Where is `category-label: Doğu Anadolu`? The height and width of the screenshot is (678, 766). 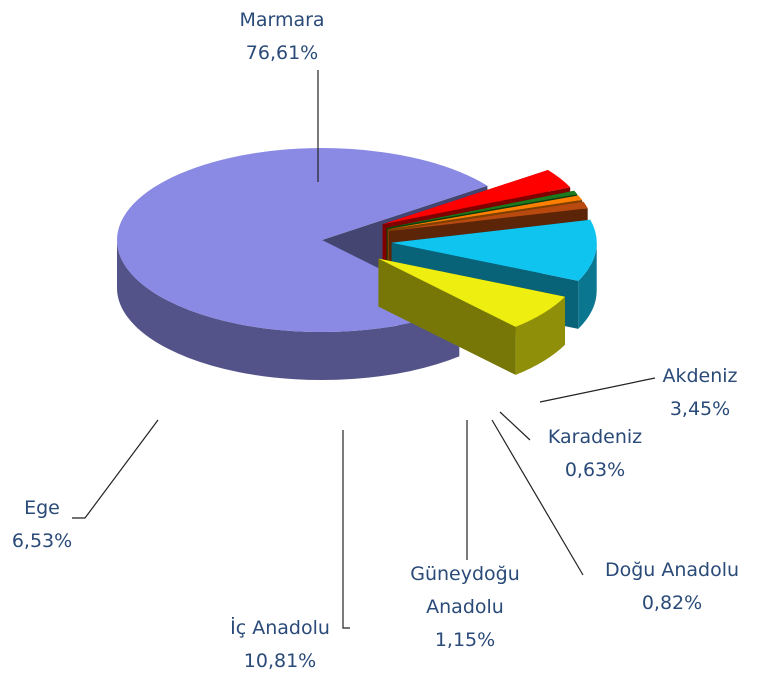 category-label: Doğu Anadolu is located at coordinates (672, 570).